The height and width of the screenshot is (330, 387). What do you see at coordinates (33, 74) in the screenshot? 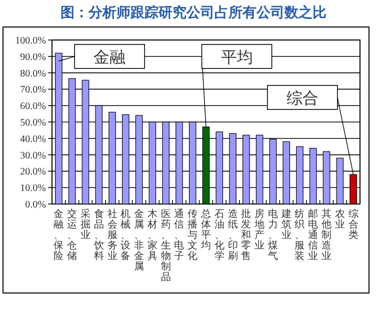
I see `y-tick-label: 80.0%` at bounding box center [33, 74].